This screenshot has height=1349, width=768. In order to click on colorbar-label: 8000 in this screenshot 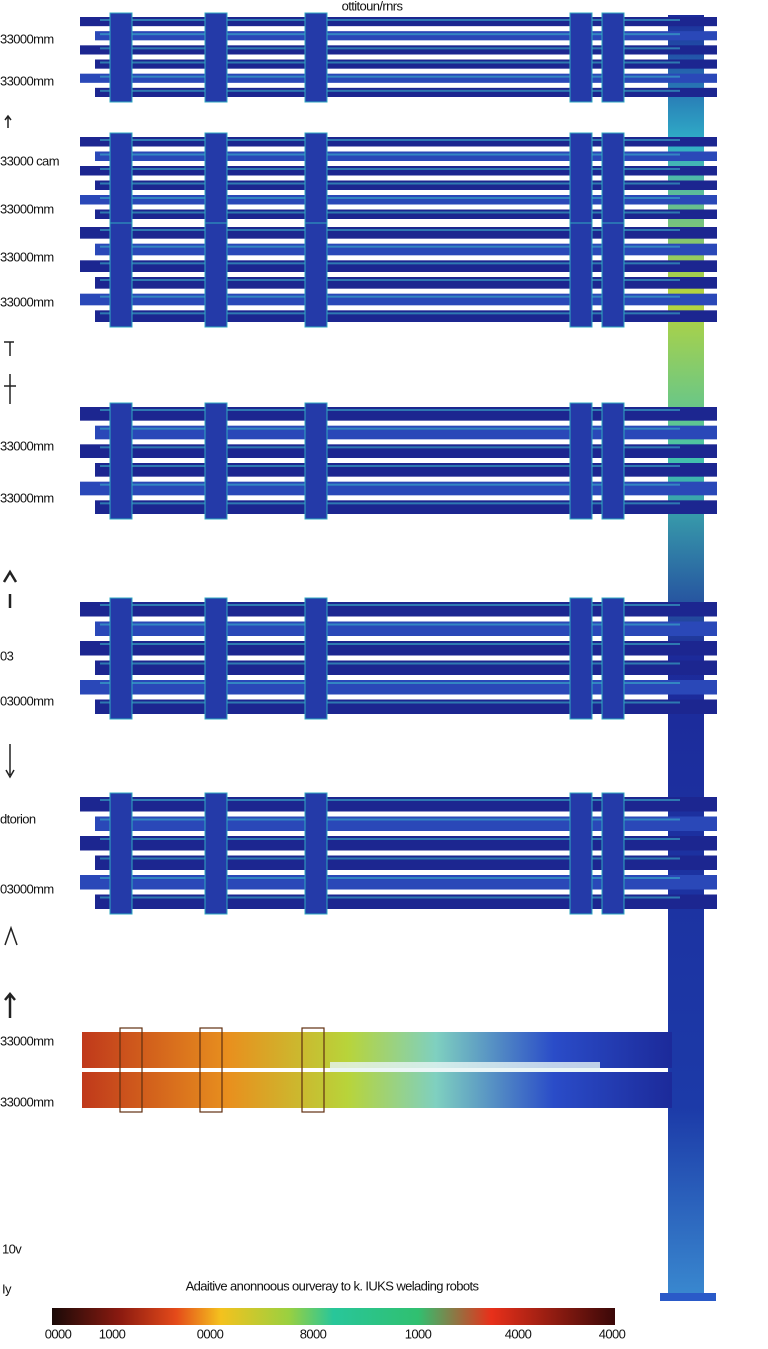, I will do `click(313, 1333)`.